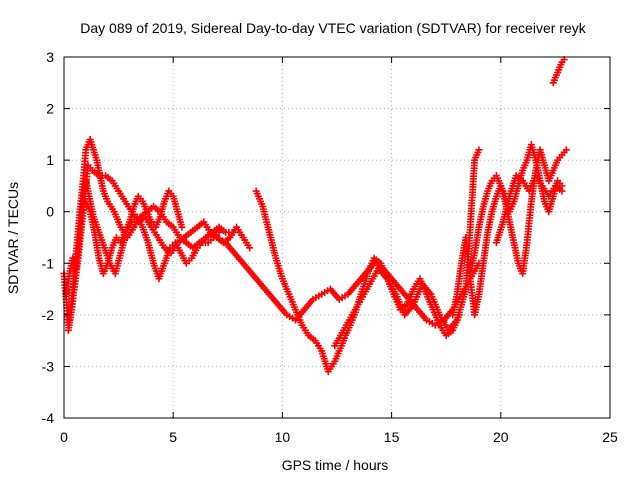  What do you see at coordinates (13, 238) in the screenshot?
I see `y-axis-label: SDTVAR / TECUs` at bounding box center [13, 238].